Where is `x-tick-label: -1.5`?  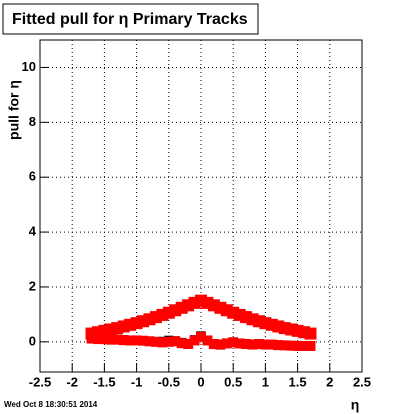 x-tick-label: -1.5 is located at coordinates (104, 381).